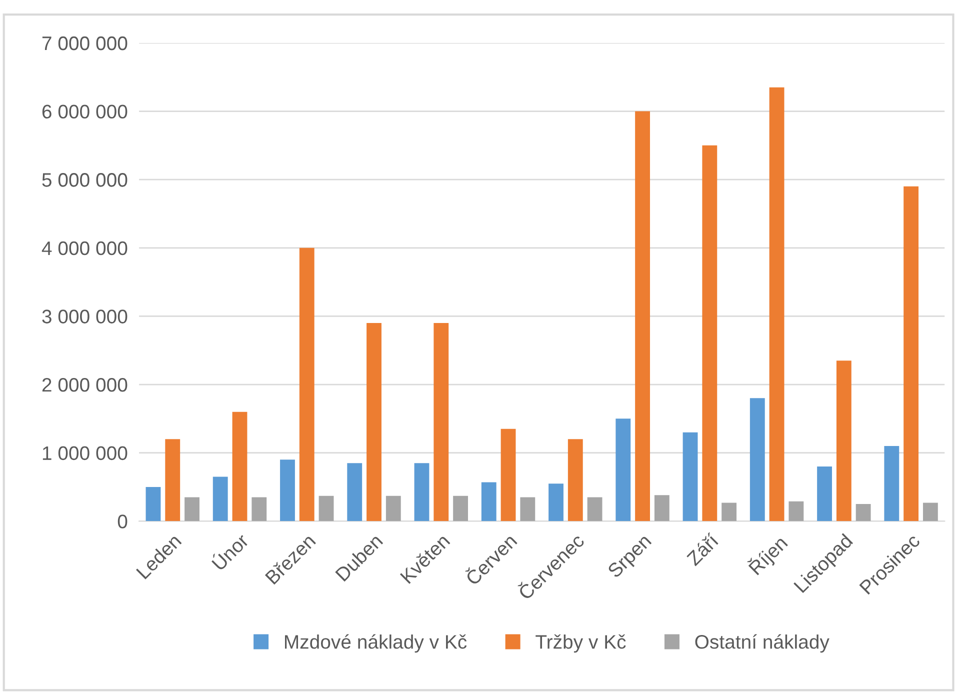  Describe the element at coordinates (376, 643) in the screenshot. I see `legend-label: Mzdové náklady v Kč` at that location.